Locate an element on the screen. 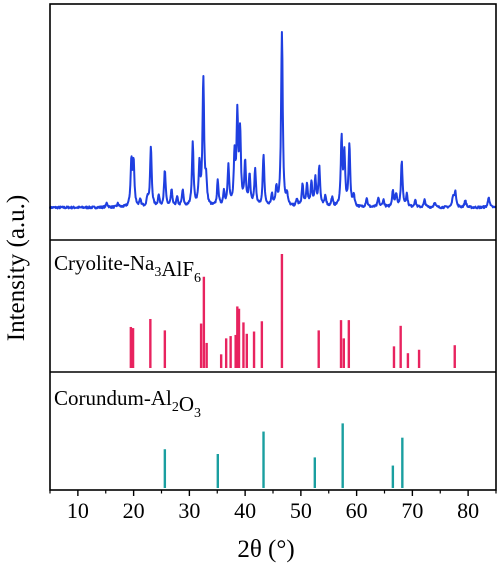 This screenshot has height=572, width=498. x-tick-label: 50 is located at coordinates (301, 510).